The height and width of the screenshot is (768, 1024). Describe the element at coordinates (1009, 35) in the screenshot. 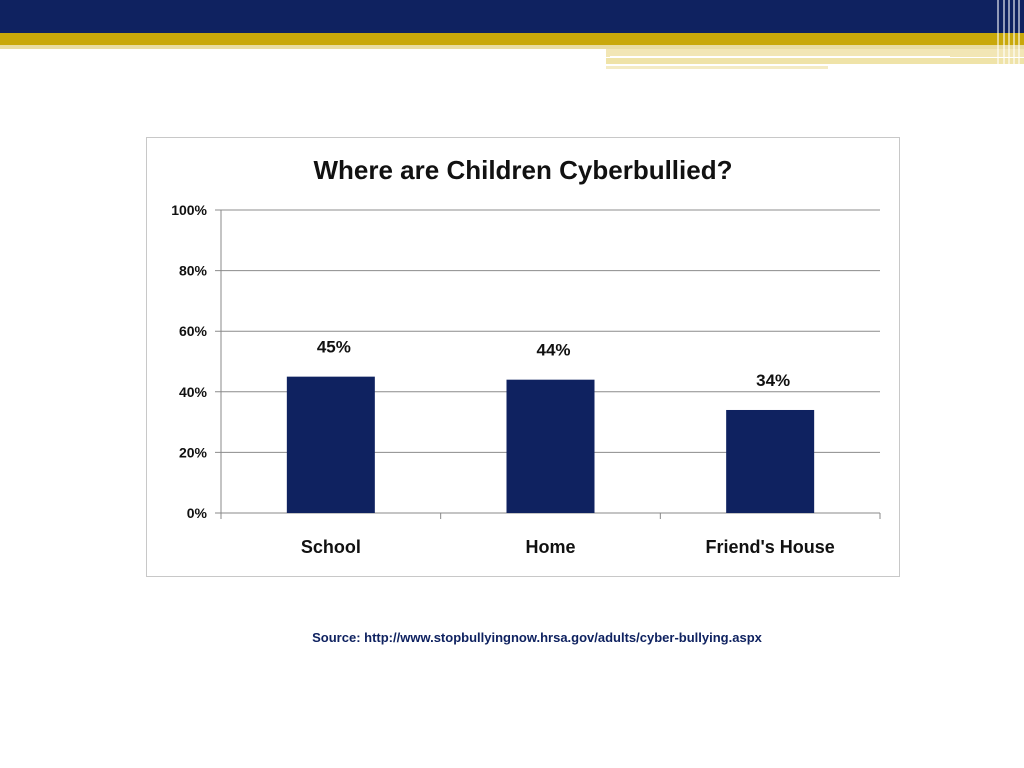

I see `header-vertical-stripes` at that location.